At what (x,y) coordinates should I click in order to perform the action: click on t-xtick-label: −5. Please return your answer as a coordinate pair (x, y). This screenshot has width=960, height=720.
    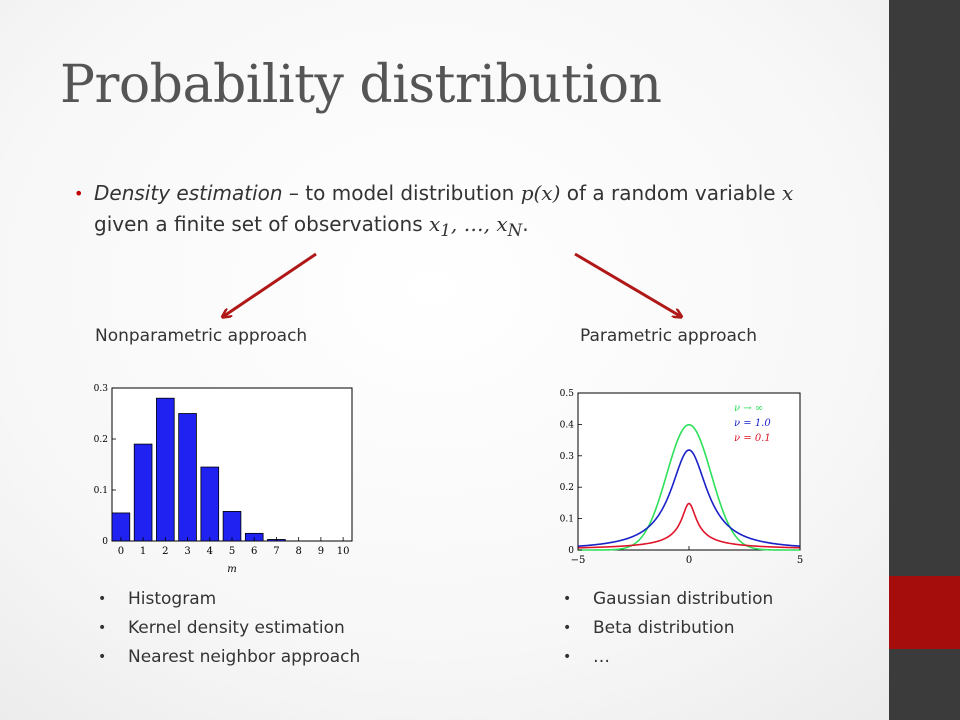
    Looking at the image, I should click on (578, 560).